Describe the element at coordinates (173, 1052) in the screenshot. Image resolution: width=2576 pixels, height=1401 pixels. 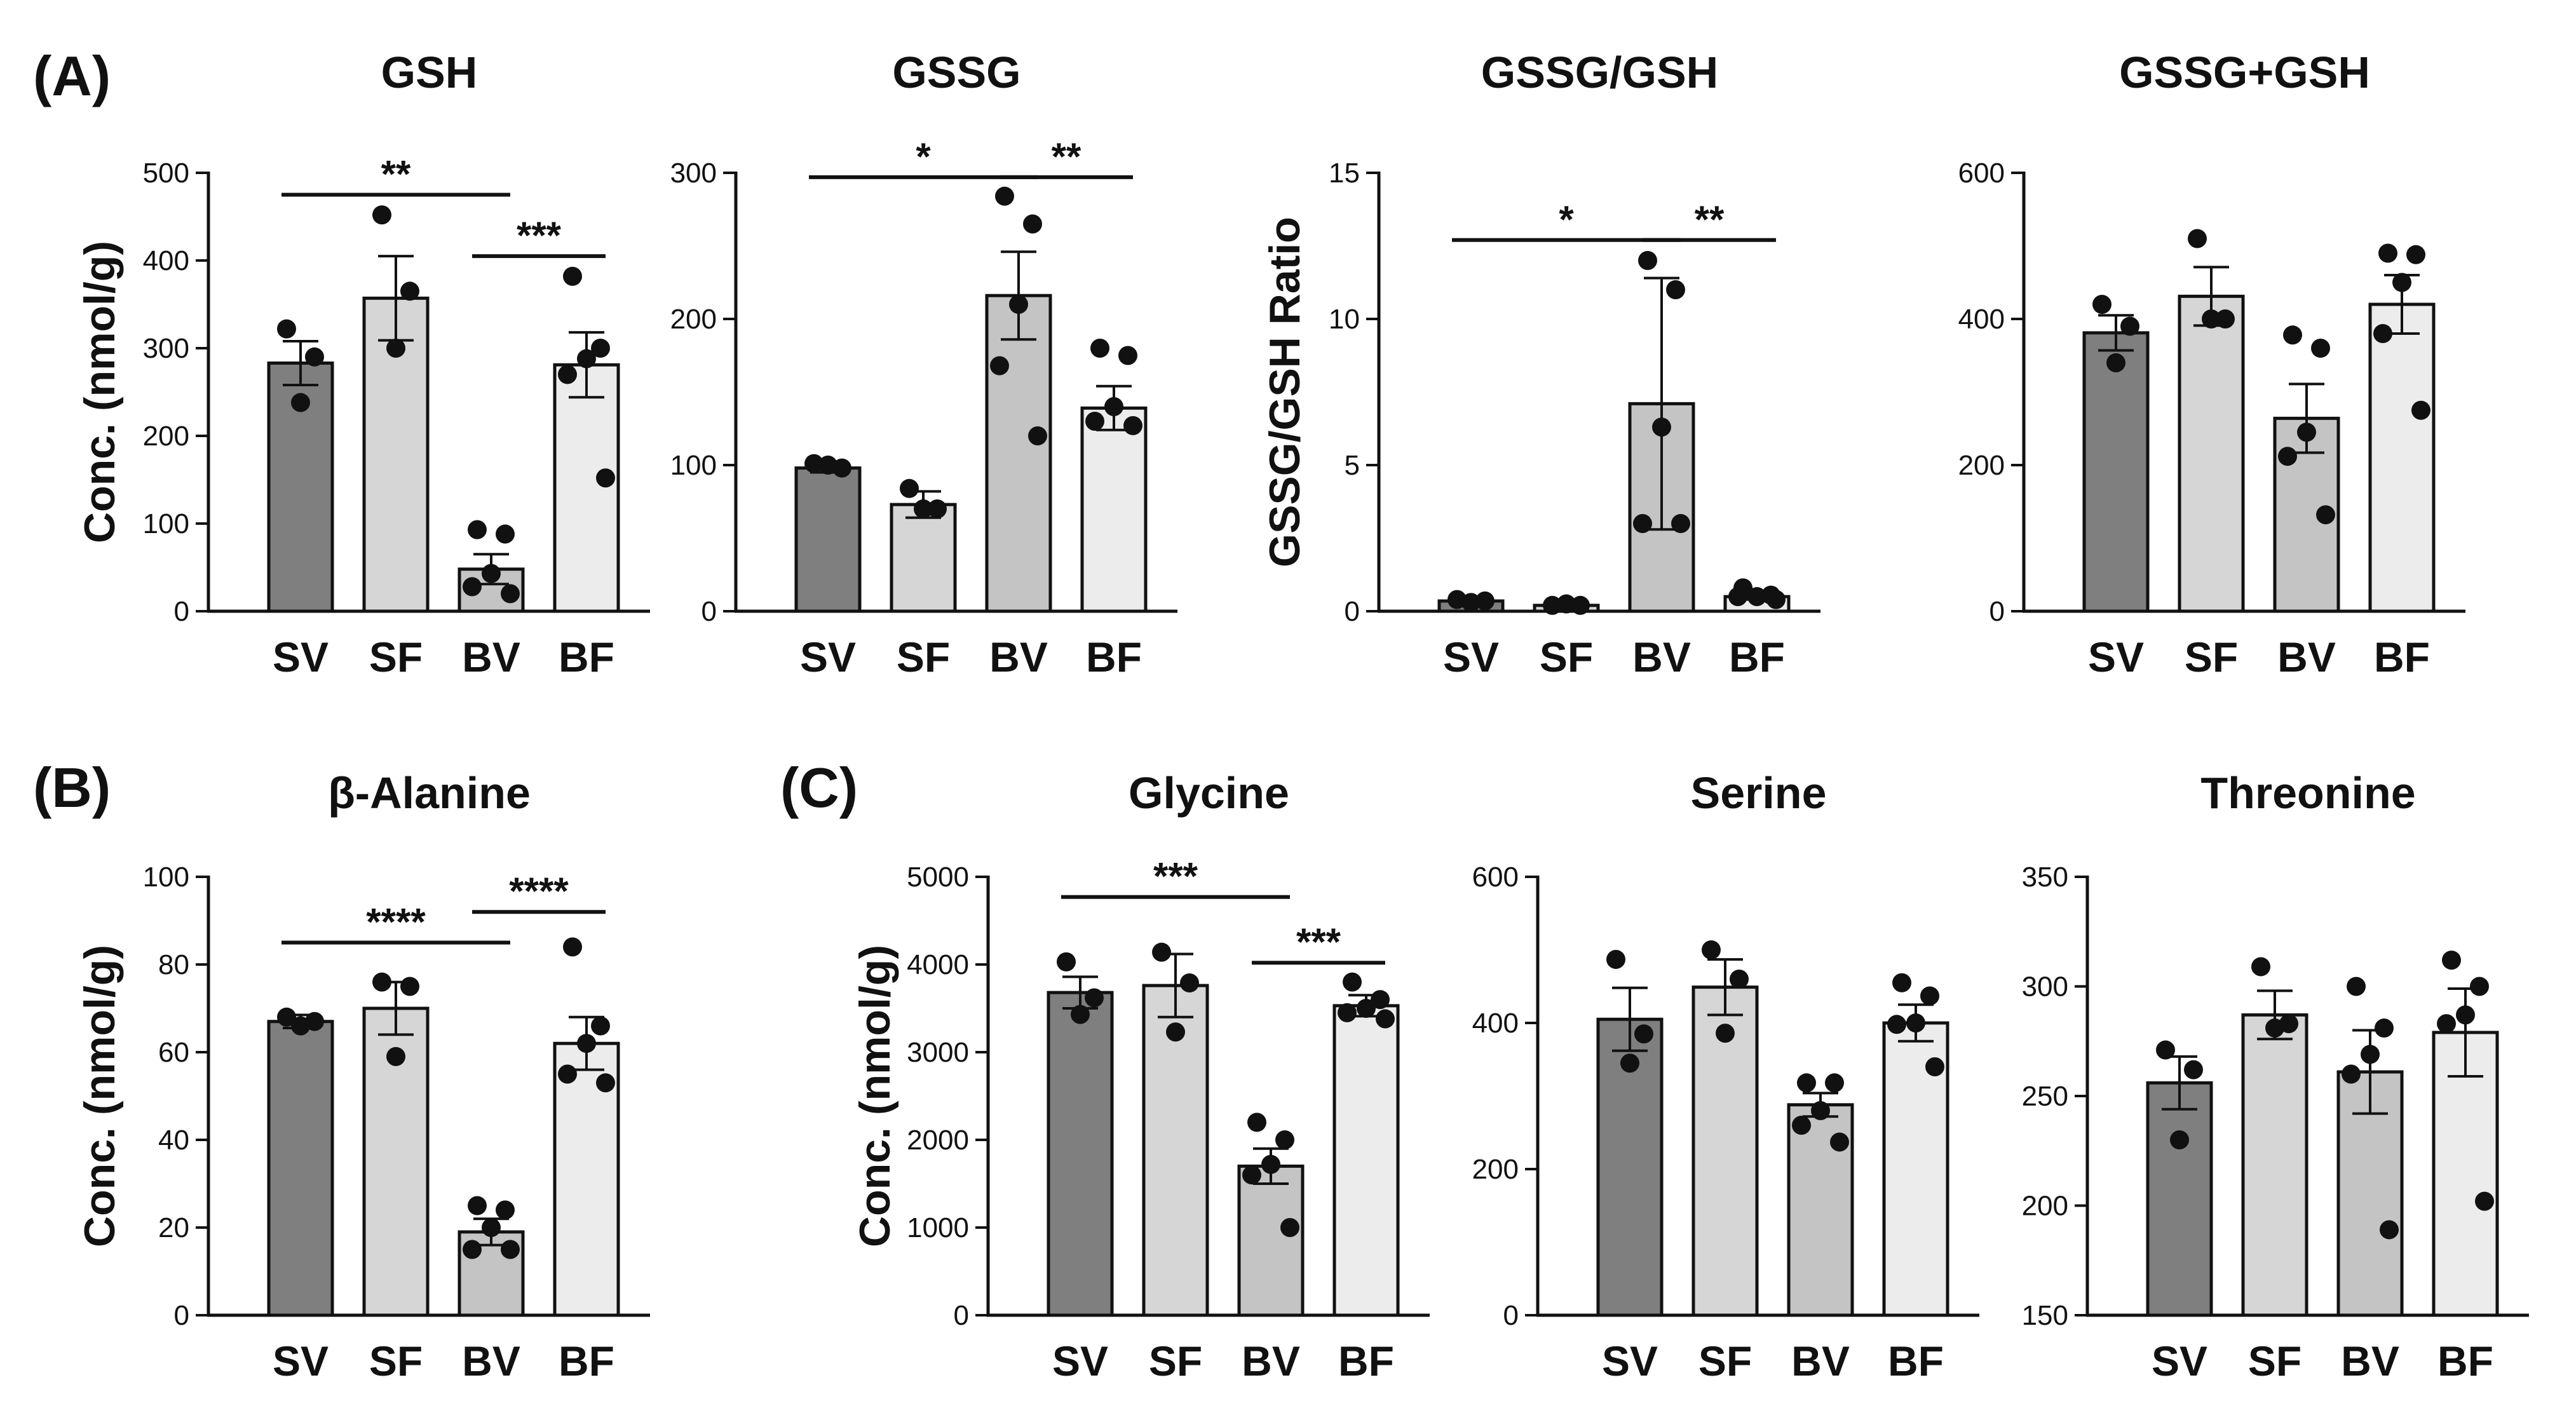
I see `y-tick-label: 60` at that location.